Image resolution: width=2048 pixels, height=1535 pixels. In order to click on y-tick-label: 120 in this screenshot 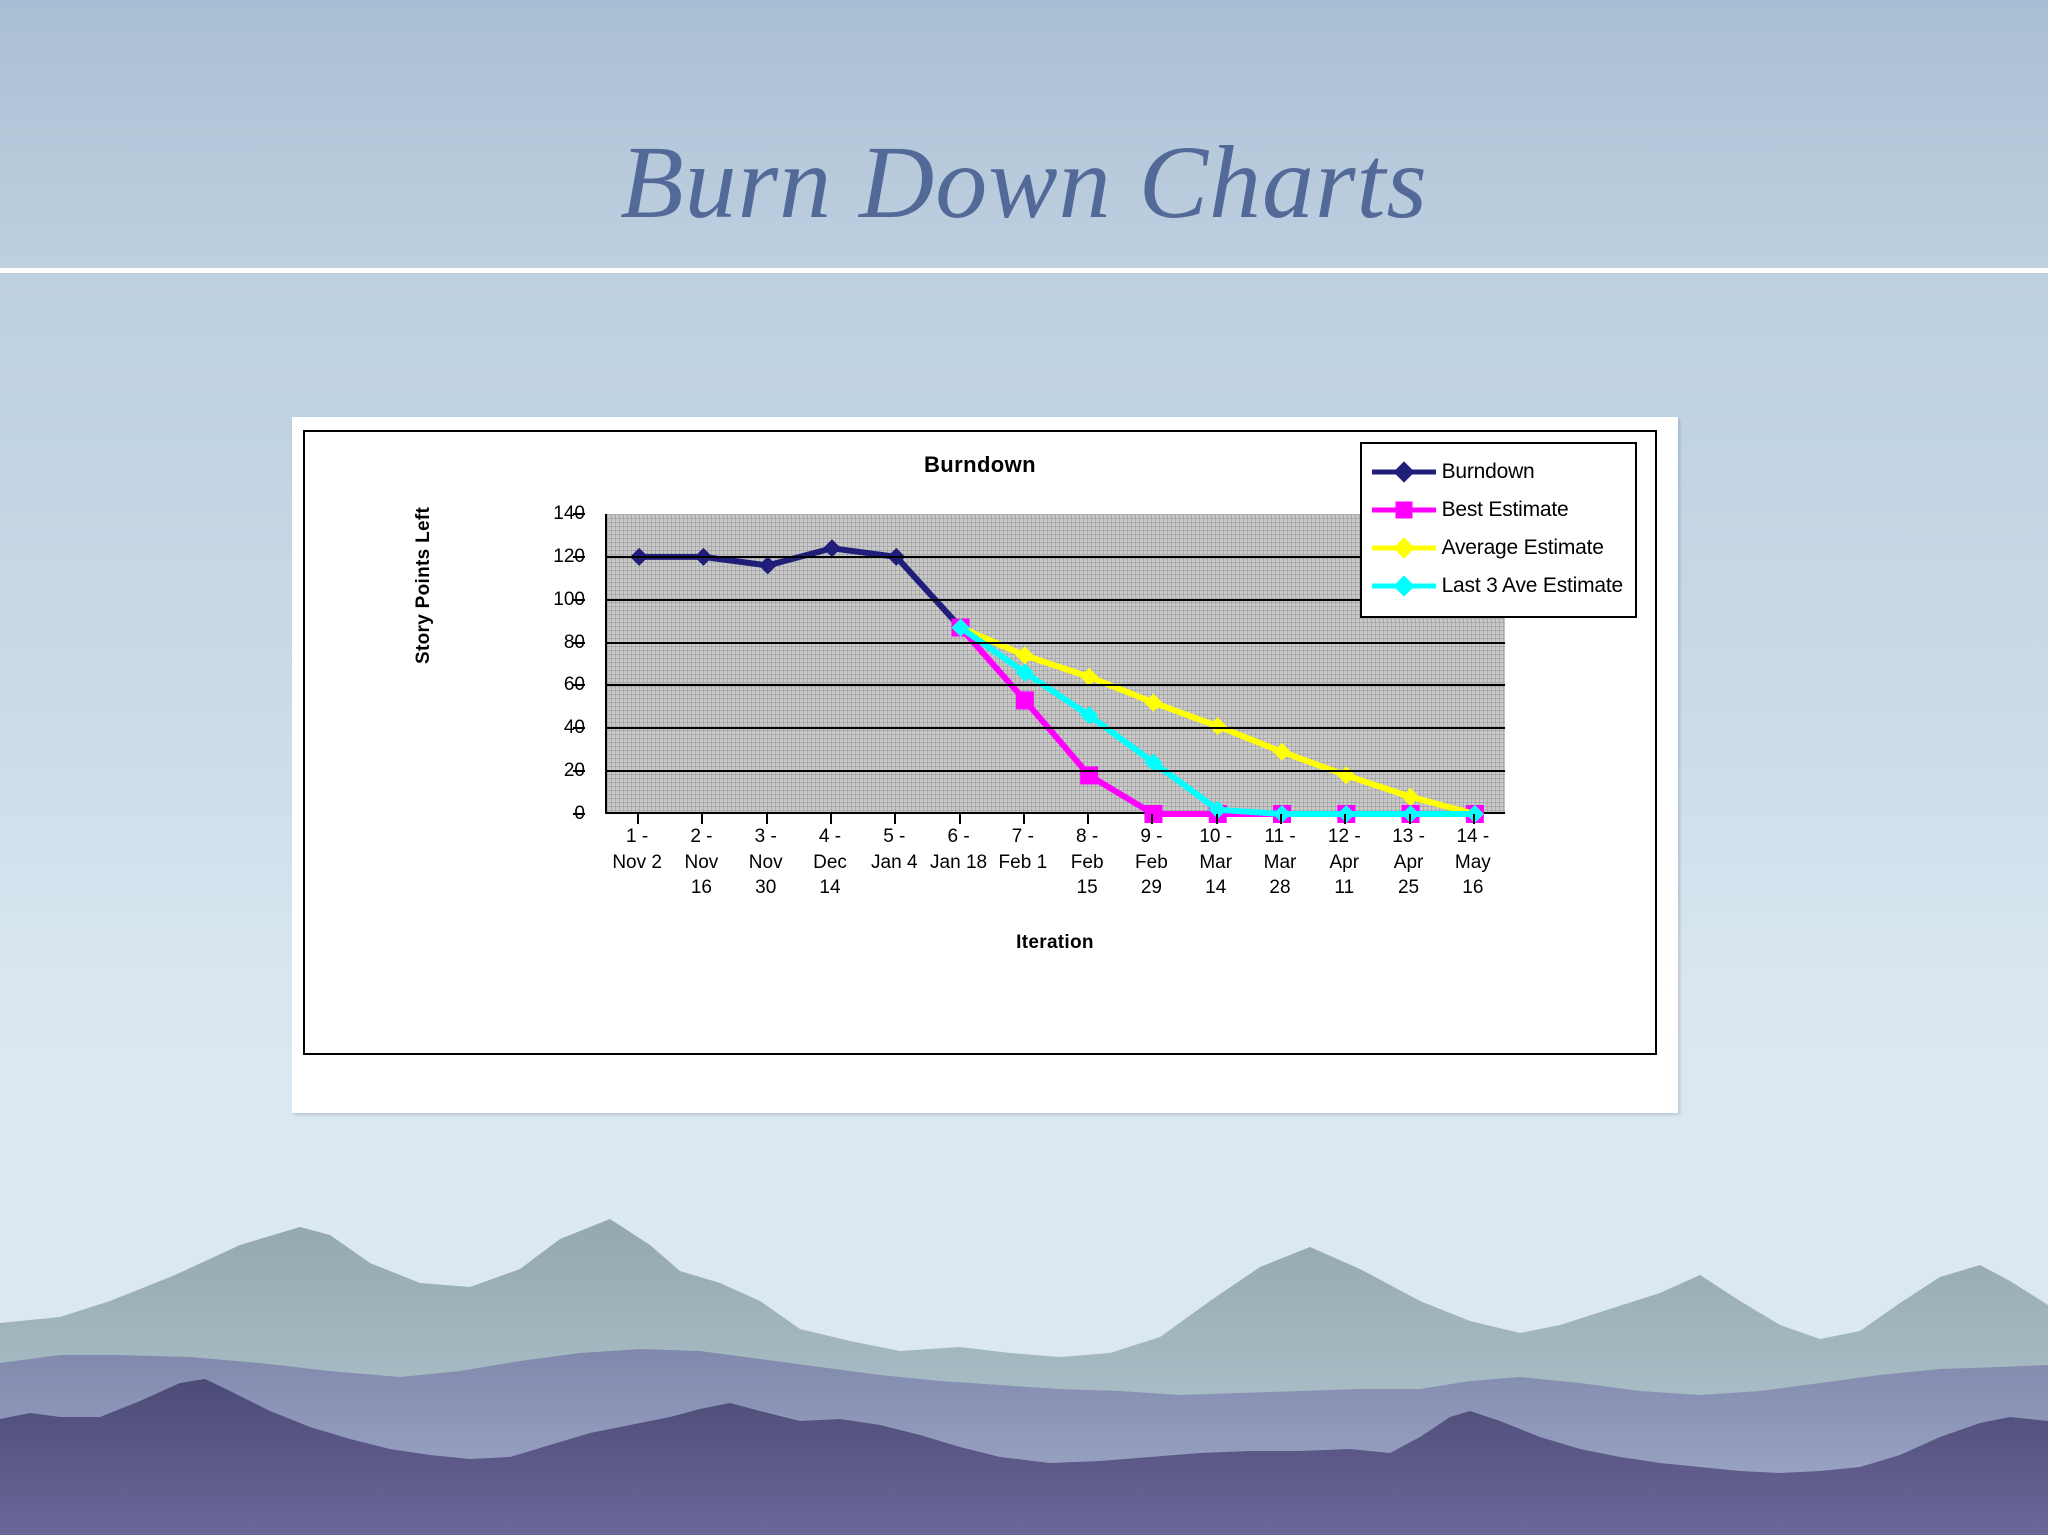, I will do `click(569, 556)`.